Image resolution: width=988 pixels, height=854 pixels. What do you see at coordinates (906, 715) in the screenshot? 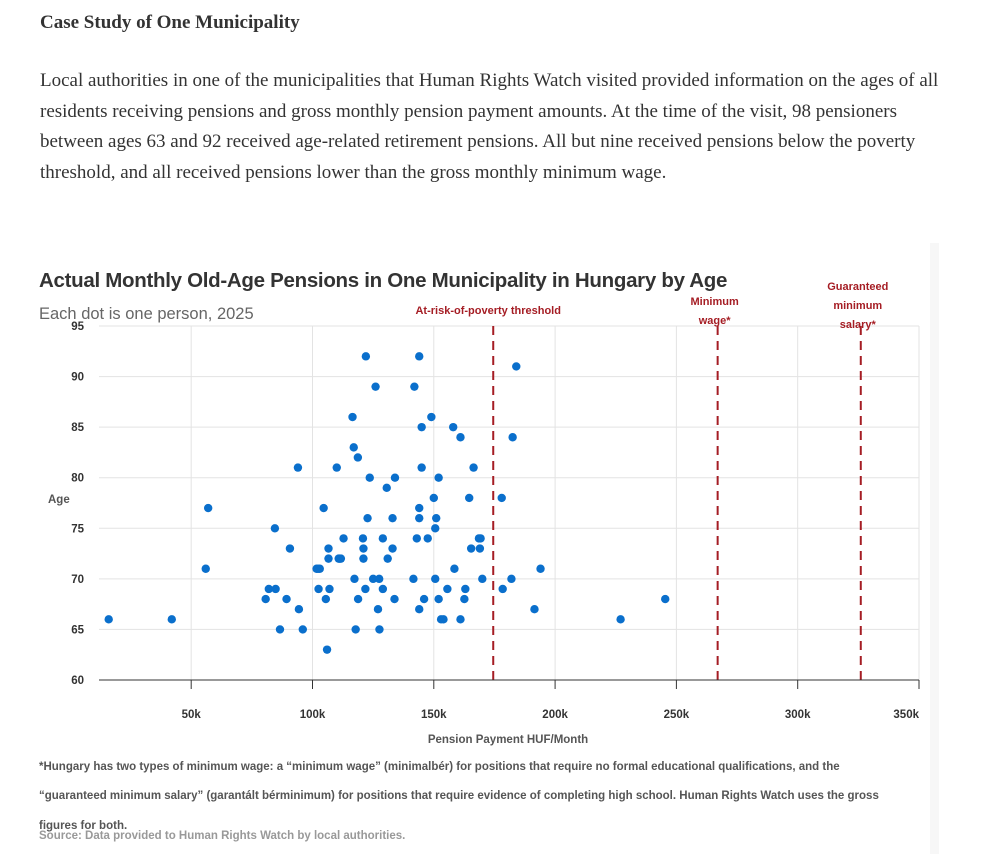
I see `x-tick-label: 350k` at bounding box center [906, 715].